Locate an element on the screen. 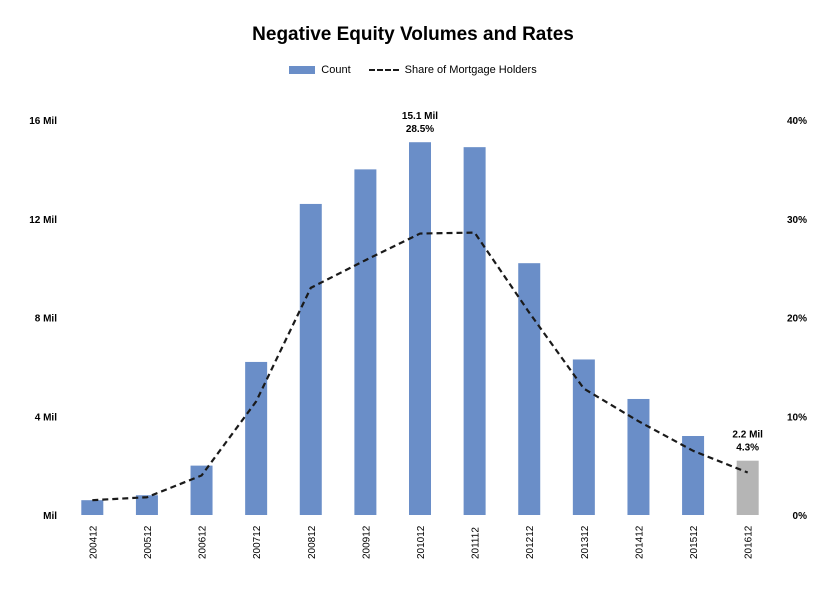  legend-line-swatch is located at coordinates (383, 70).